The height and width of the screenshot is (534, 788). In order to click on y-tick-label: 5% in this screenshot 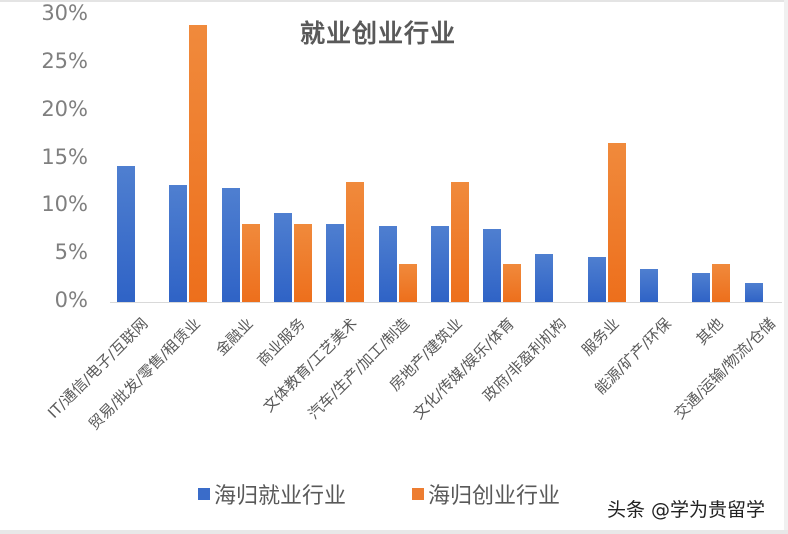, I will do `click(71, 252)`.